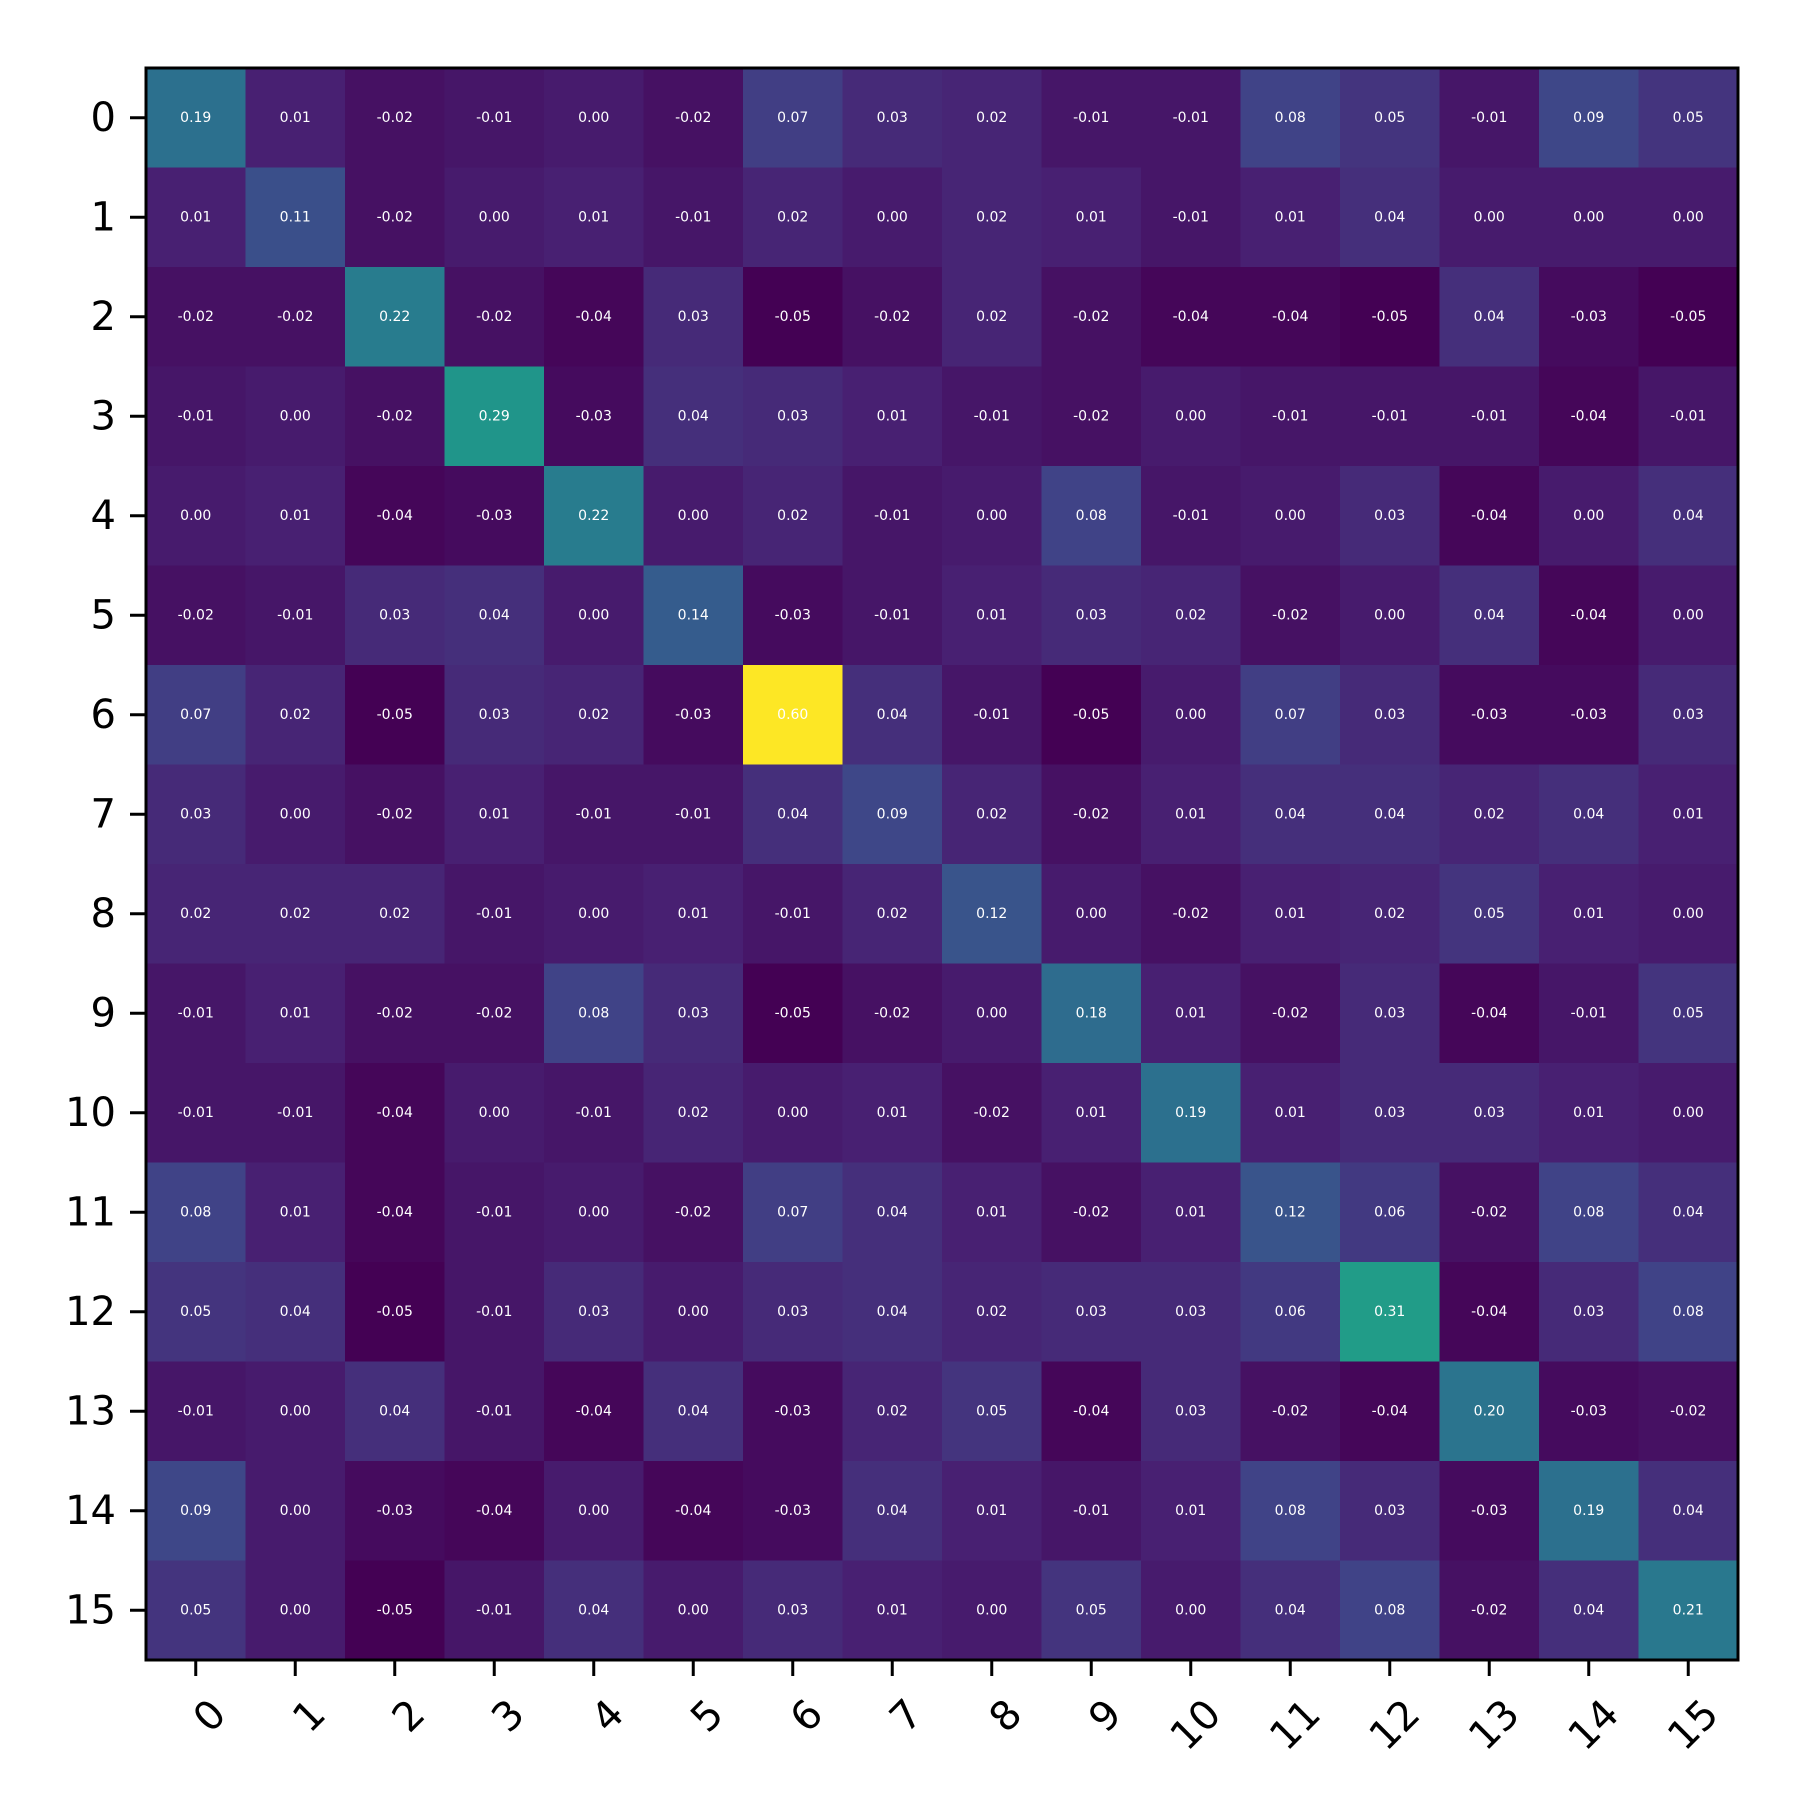 The width and height of the screenshot is (1800, 1800). What do you see at coordinates (793, 1013) in the screenshot?
I see `cell-value-label-9-6: -0.05` at bounding box center [793, 1013].